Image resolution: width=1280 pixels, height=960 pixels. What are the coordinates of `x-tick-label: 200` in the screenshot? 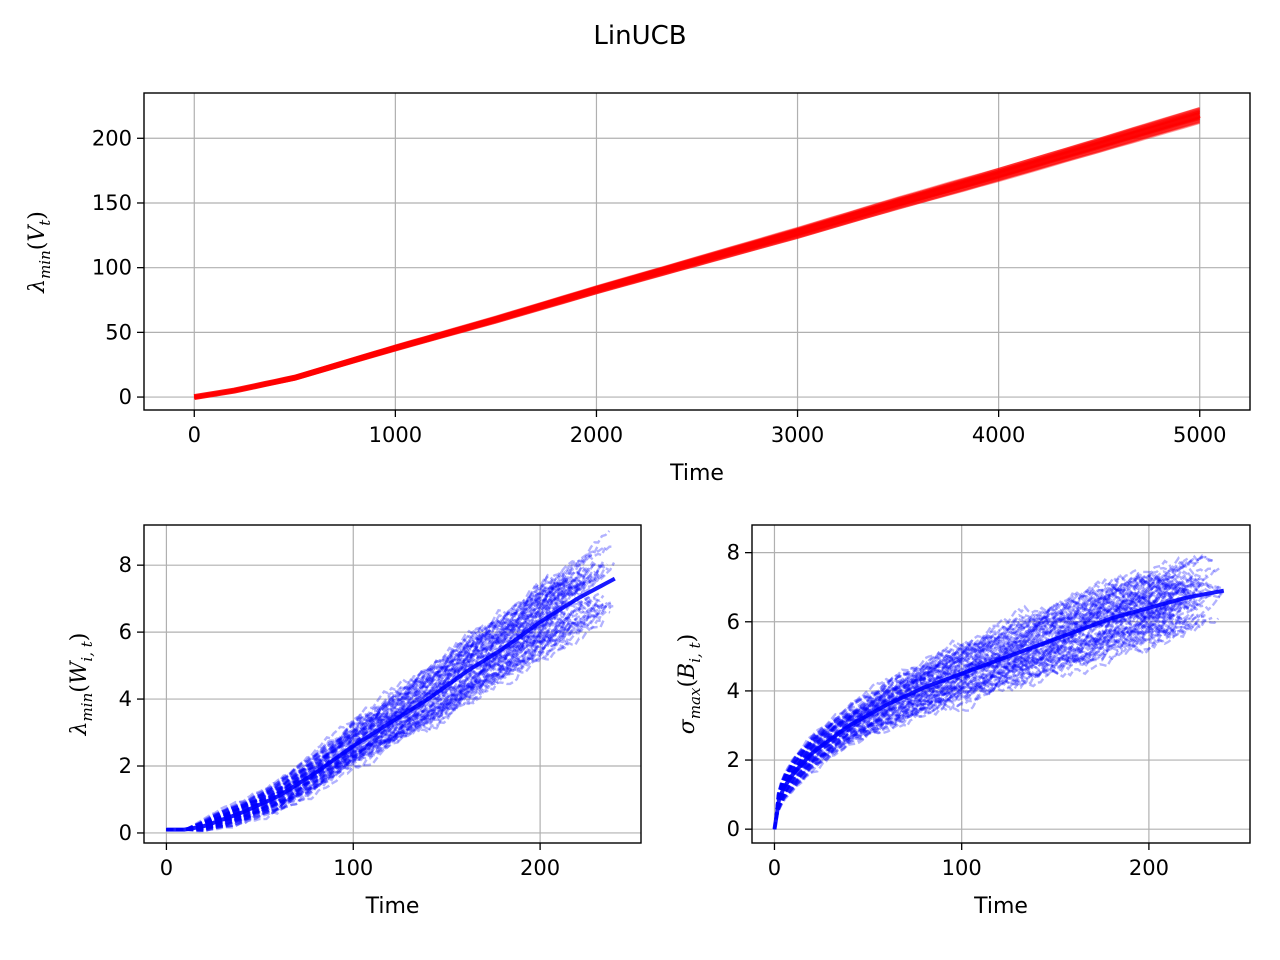 It's located at (1149, 868).